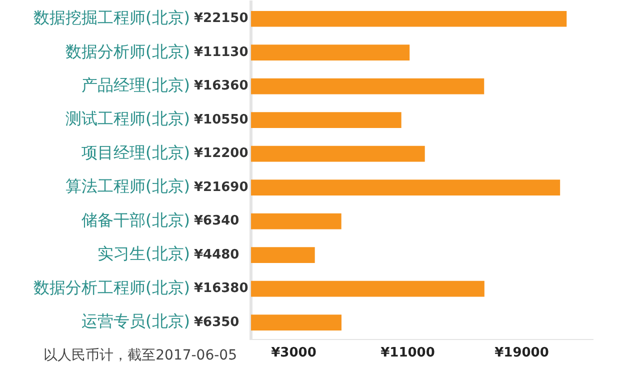 Image resolution: width=640 pixels, height=379 pixels. I want to click on data-label: ¥6350, so click(217, 322).